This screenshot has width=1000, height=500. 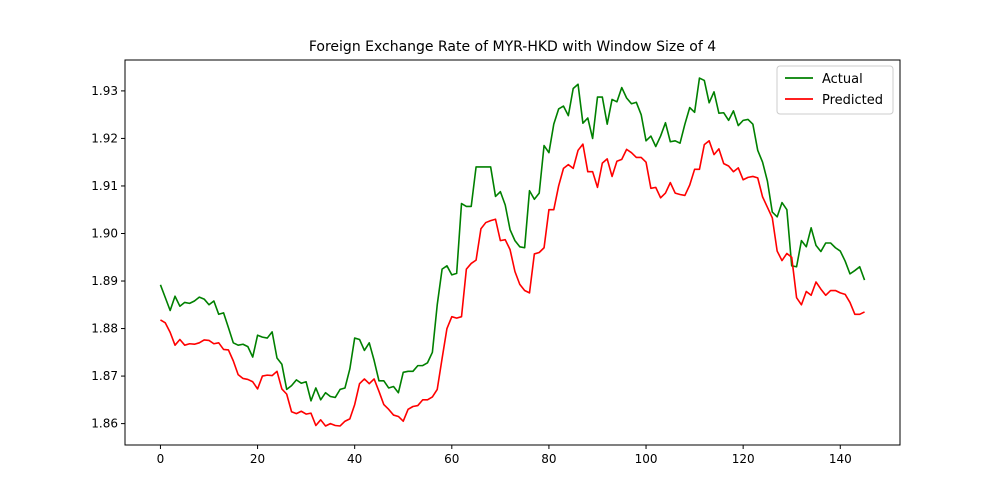 What do you see at coordinates (840, 459) in the screenshot?
I see `x-tick-label: 140` at bounding box center [840, 459].